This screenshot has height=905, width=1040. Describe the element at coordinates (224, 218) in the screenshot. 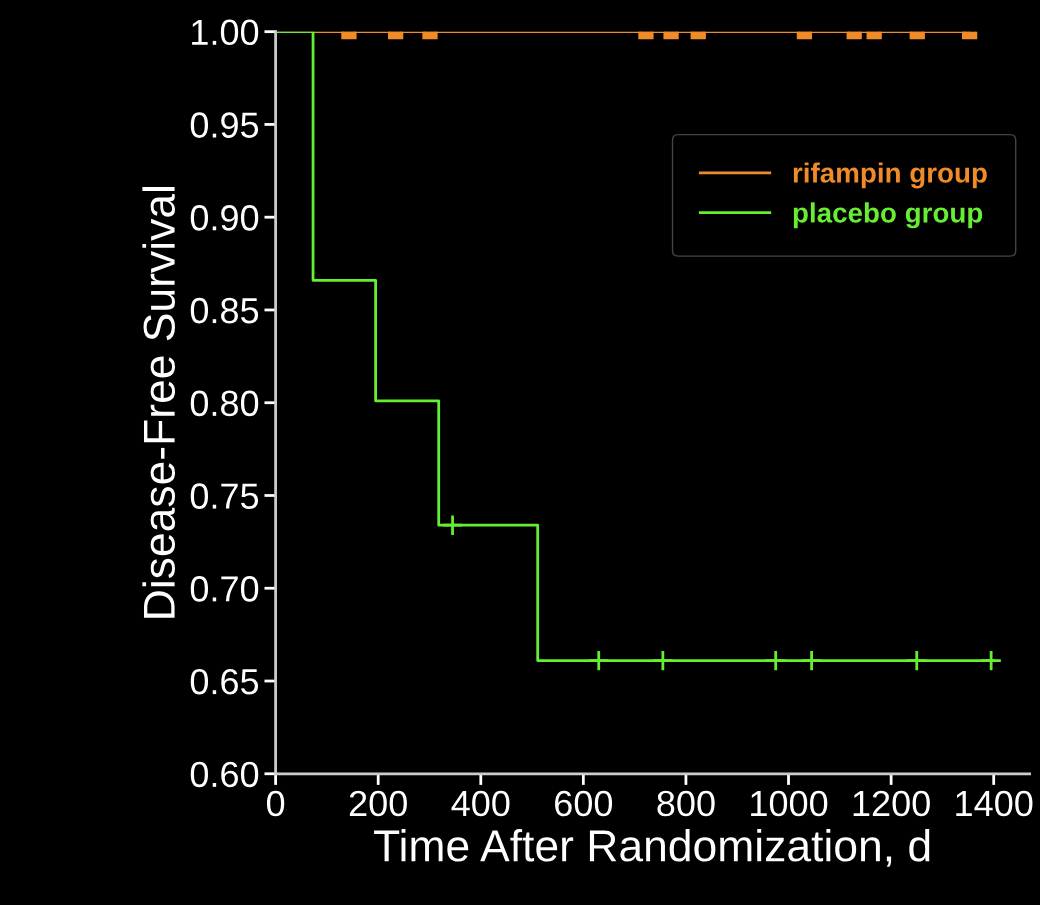

I see `y-tick-label: 0.90` at that location.